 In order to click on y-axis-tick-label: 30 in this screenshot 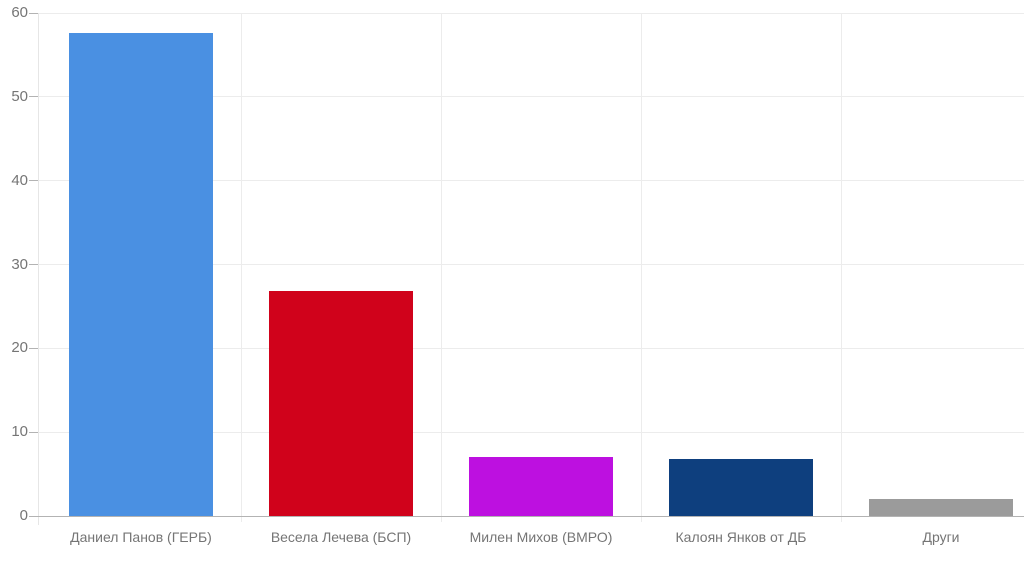, I will do `click(19, 264)`.